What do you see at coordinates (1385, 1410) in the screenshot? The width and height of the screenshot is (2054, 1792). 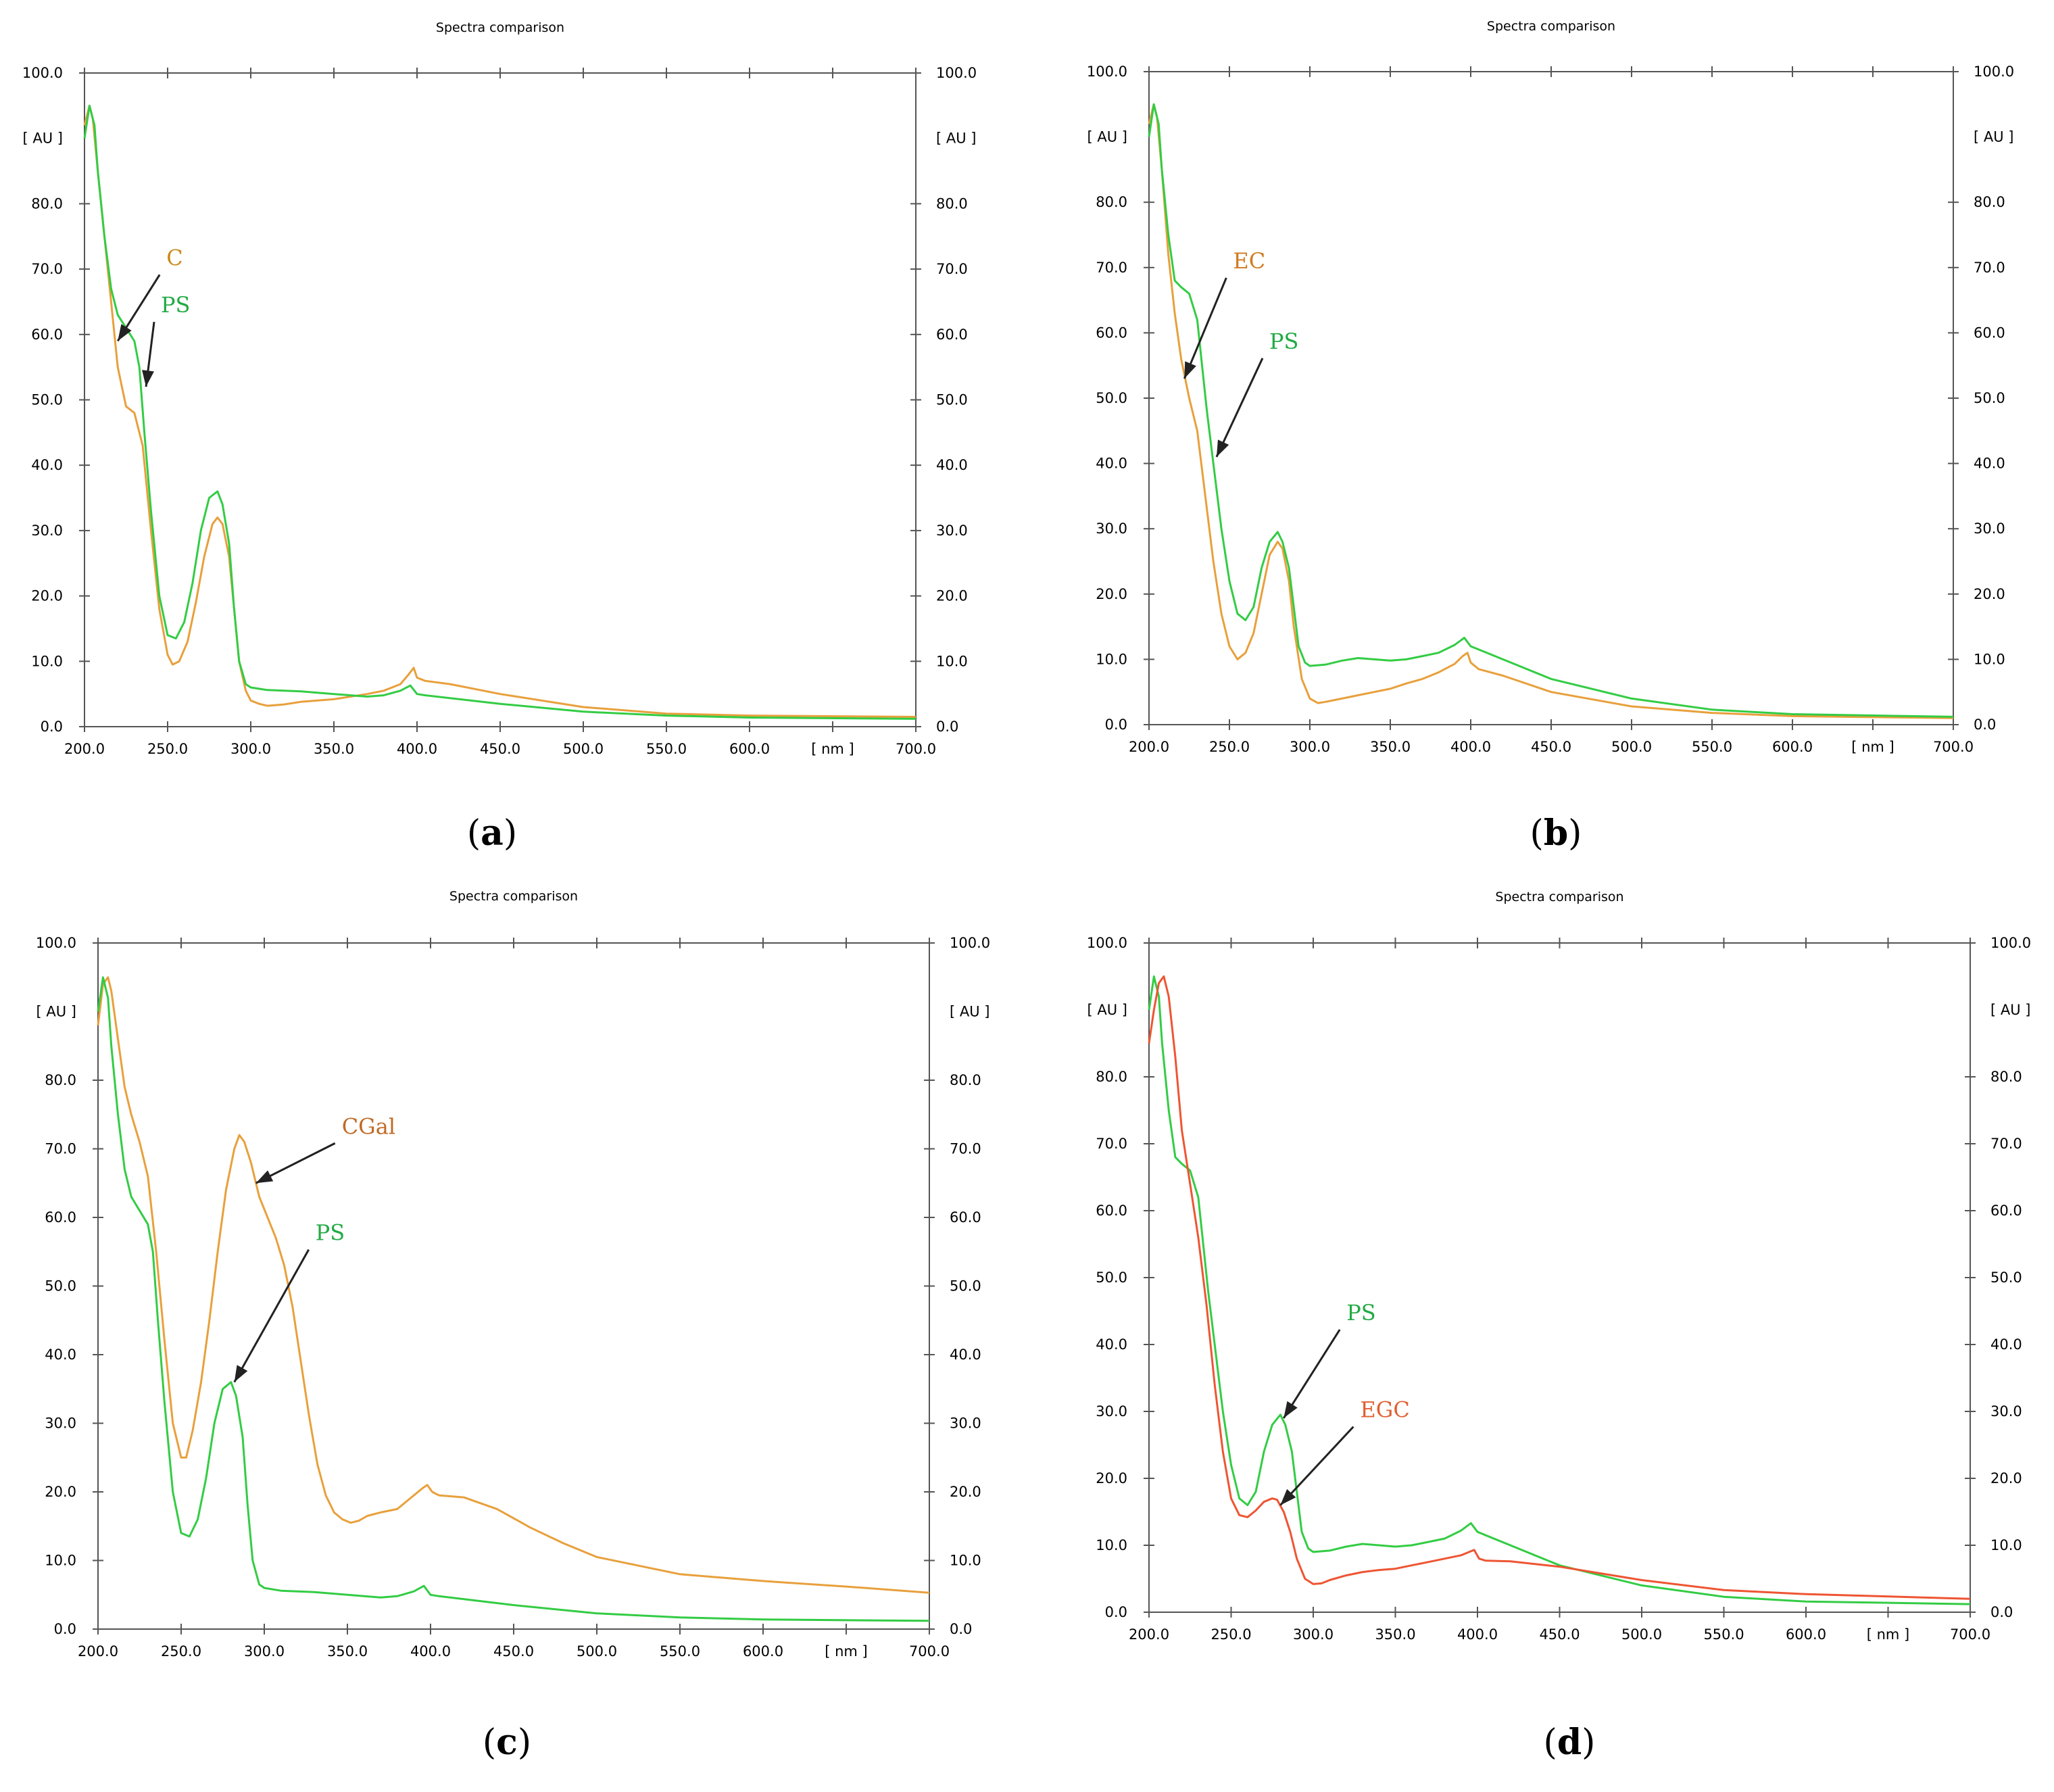 I see `series-label-egc: EGC` at bounding box center [1385, 1410].